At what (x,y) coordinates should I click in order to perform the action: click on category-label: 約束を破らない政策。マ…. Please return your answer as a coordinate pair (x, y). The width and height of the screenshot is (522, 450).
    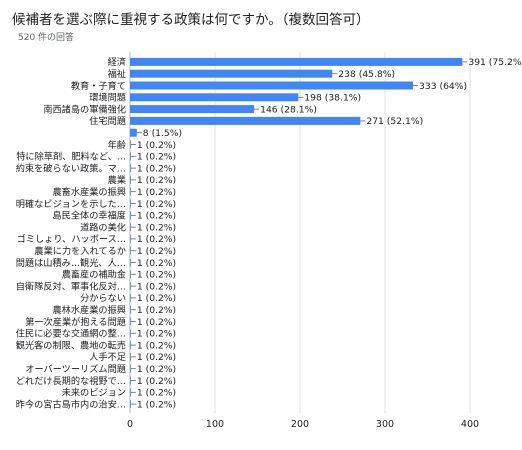
    Looking at the image, I should click on (71, 168).